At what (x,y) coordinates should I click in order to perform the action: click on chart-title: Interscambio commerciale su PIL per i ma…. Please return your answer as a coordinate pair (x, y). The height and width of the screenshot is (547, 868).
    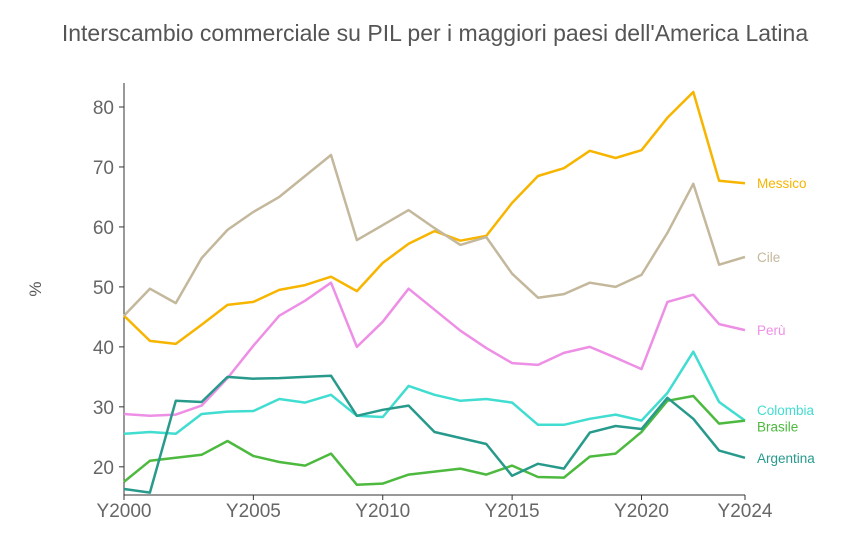
    Looking at the image, I should click on (435, 33).